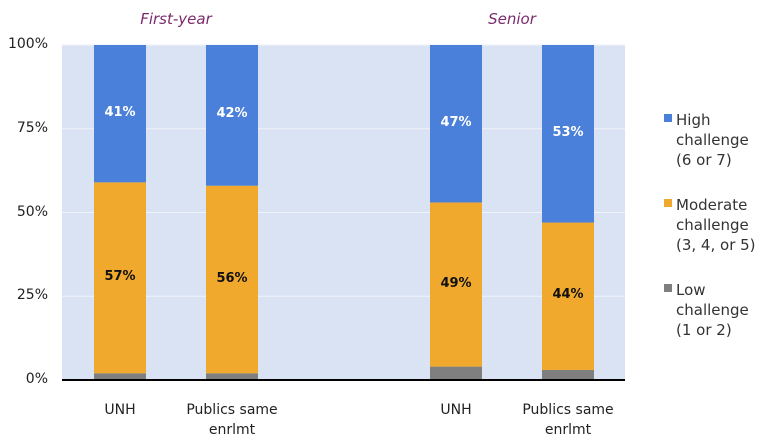 This screenshot has width=770, height=442. I want to click on y-tick-label: 50%, so click(32, 211).